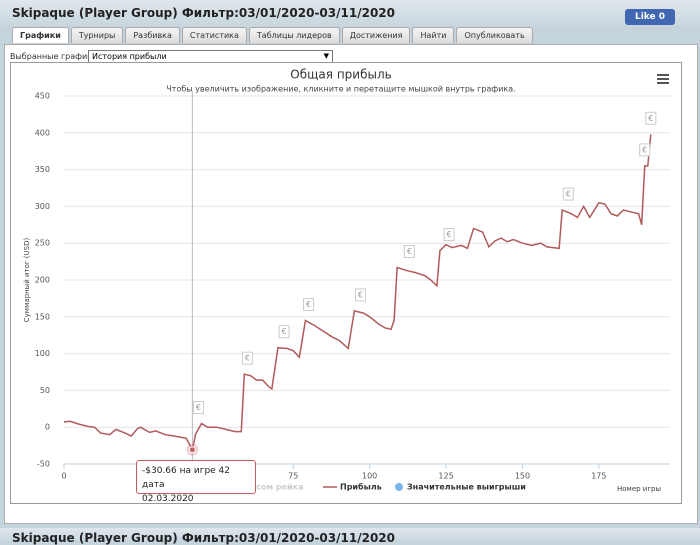  What do you see at coordinates (369, 476) in the screenshot?
I see `x-tick-label: 100` at bounding box center [369, 476].